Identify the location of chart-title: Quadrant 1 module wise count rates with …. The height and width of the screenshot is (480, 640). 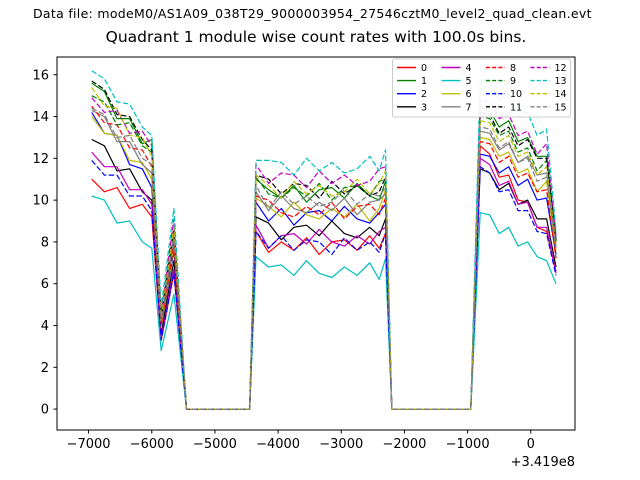
(316, 37).